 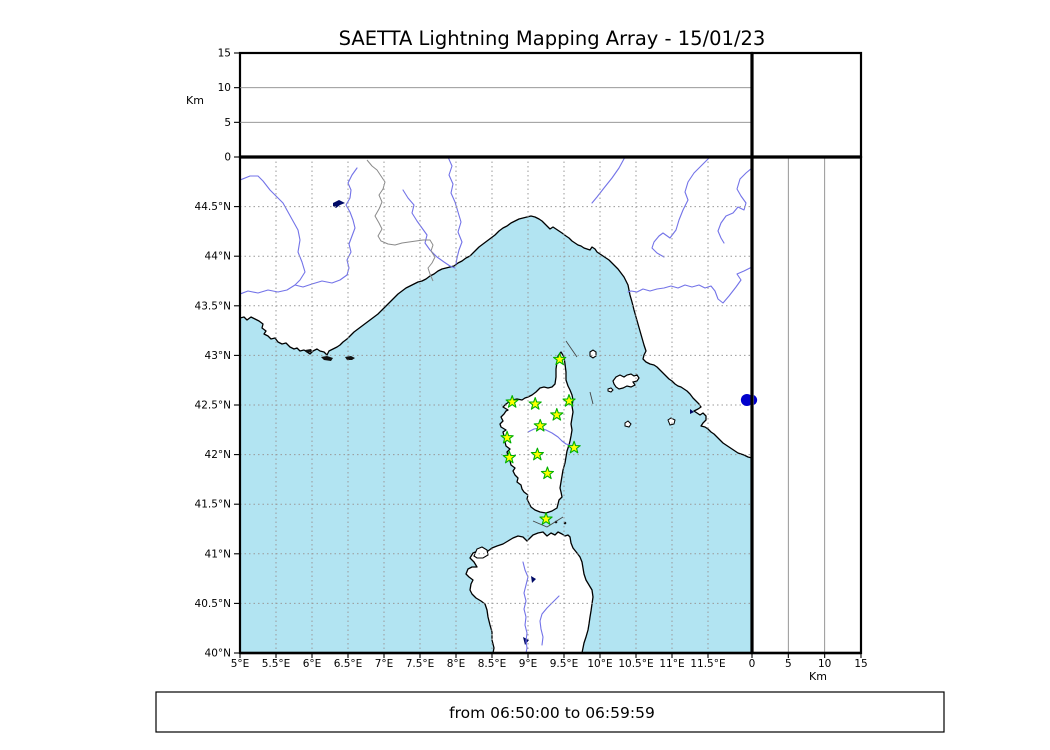 What do you see at coordinates (492, 664) in the screenshot?
I see `lon-tick-label: 8.5°E` at bounding box center [492, 664].